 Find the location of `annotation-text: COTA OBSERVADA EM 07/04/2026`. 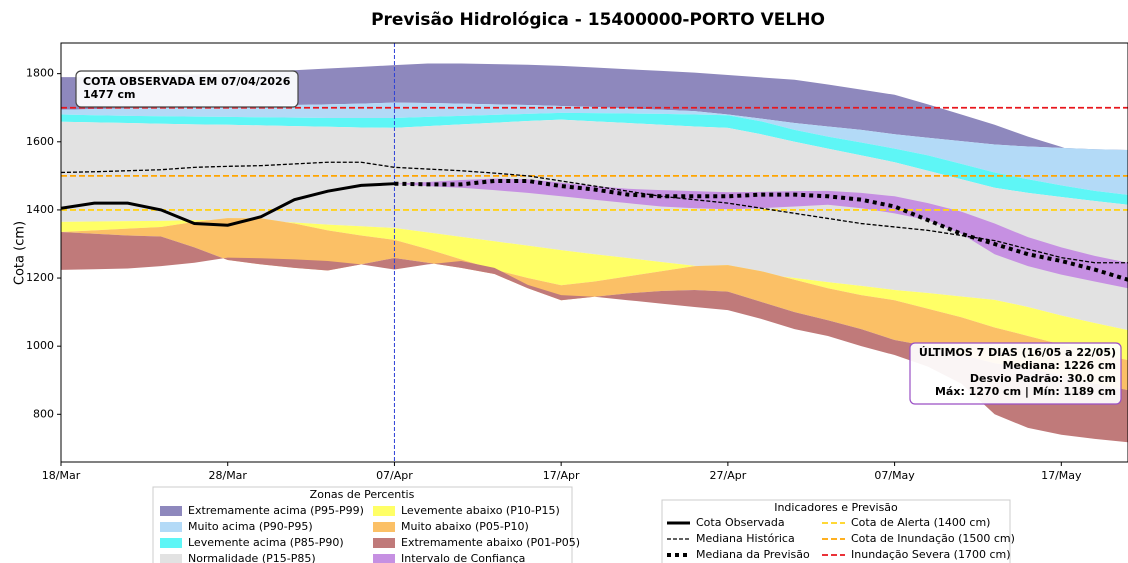

annotation-text: COTA OBSERVADA EM 07/04/2026 is located at coordinates (187, 81).